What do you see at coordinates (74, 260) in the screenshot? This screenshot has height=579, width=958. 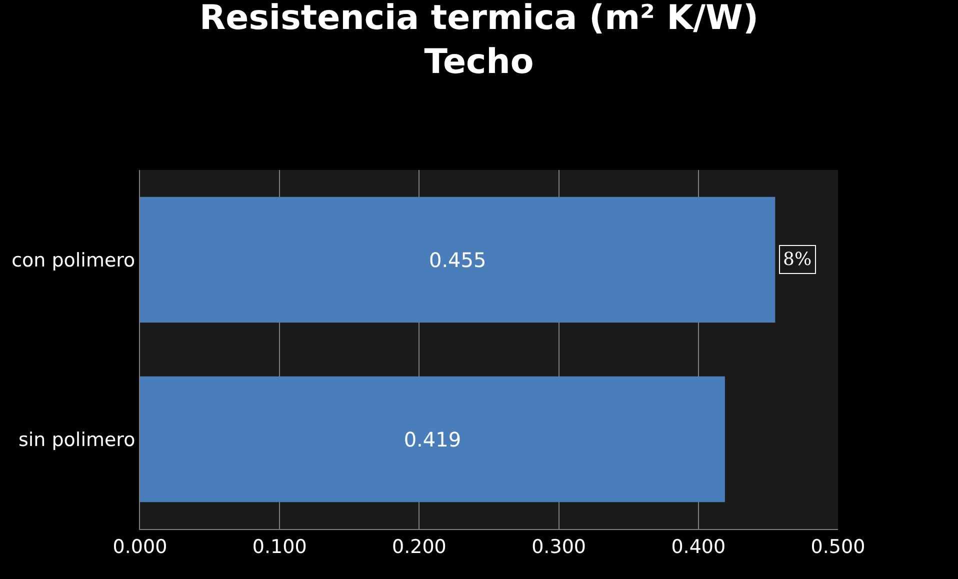 I see `y-tick-label: con polimero` at bounding box center [74, 260].